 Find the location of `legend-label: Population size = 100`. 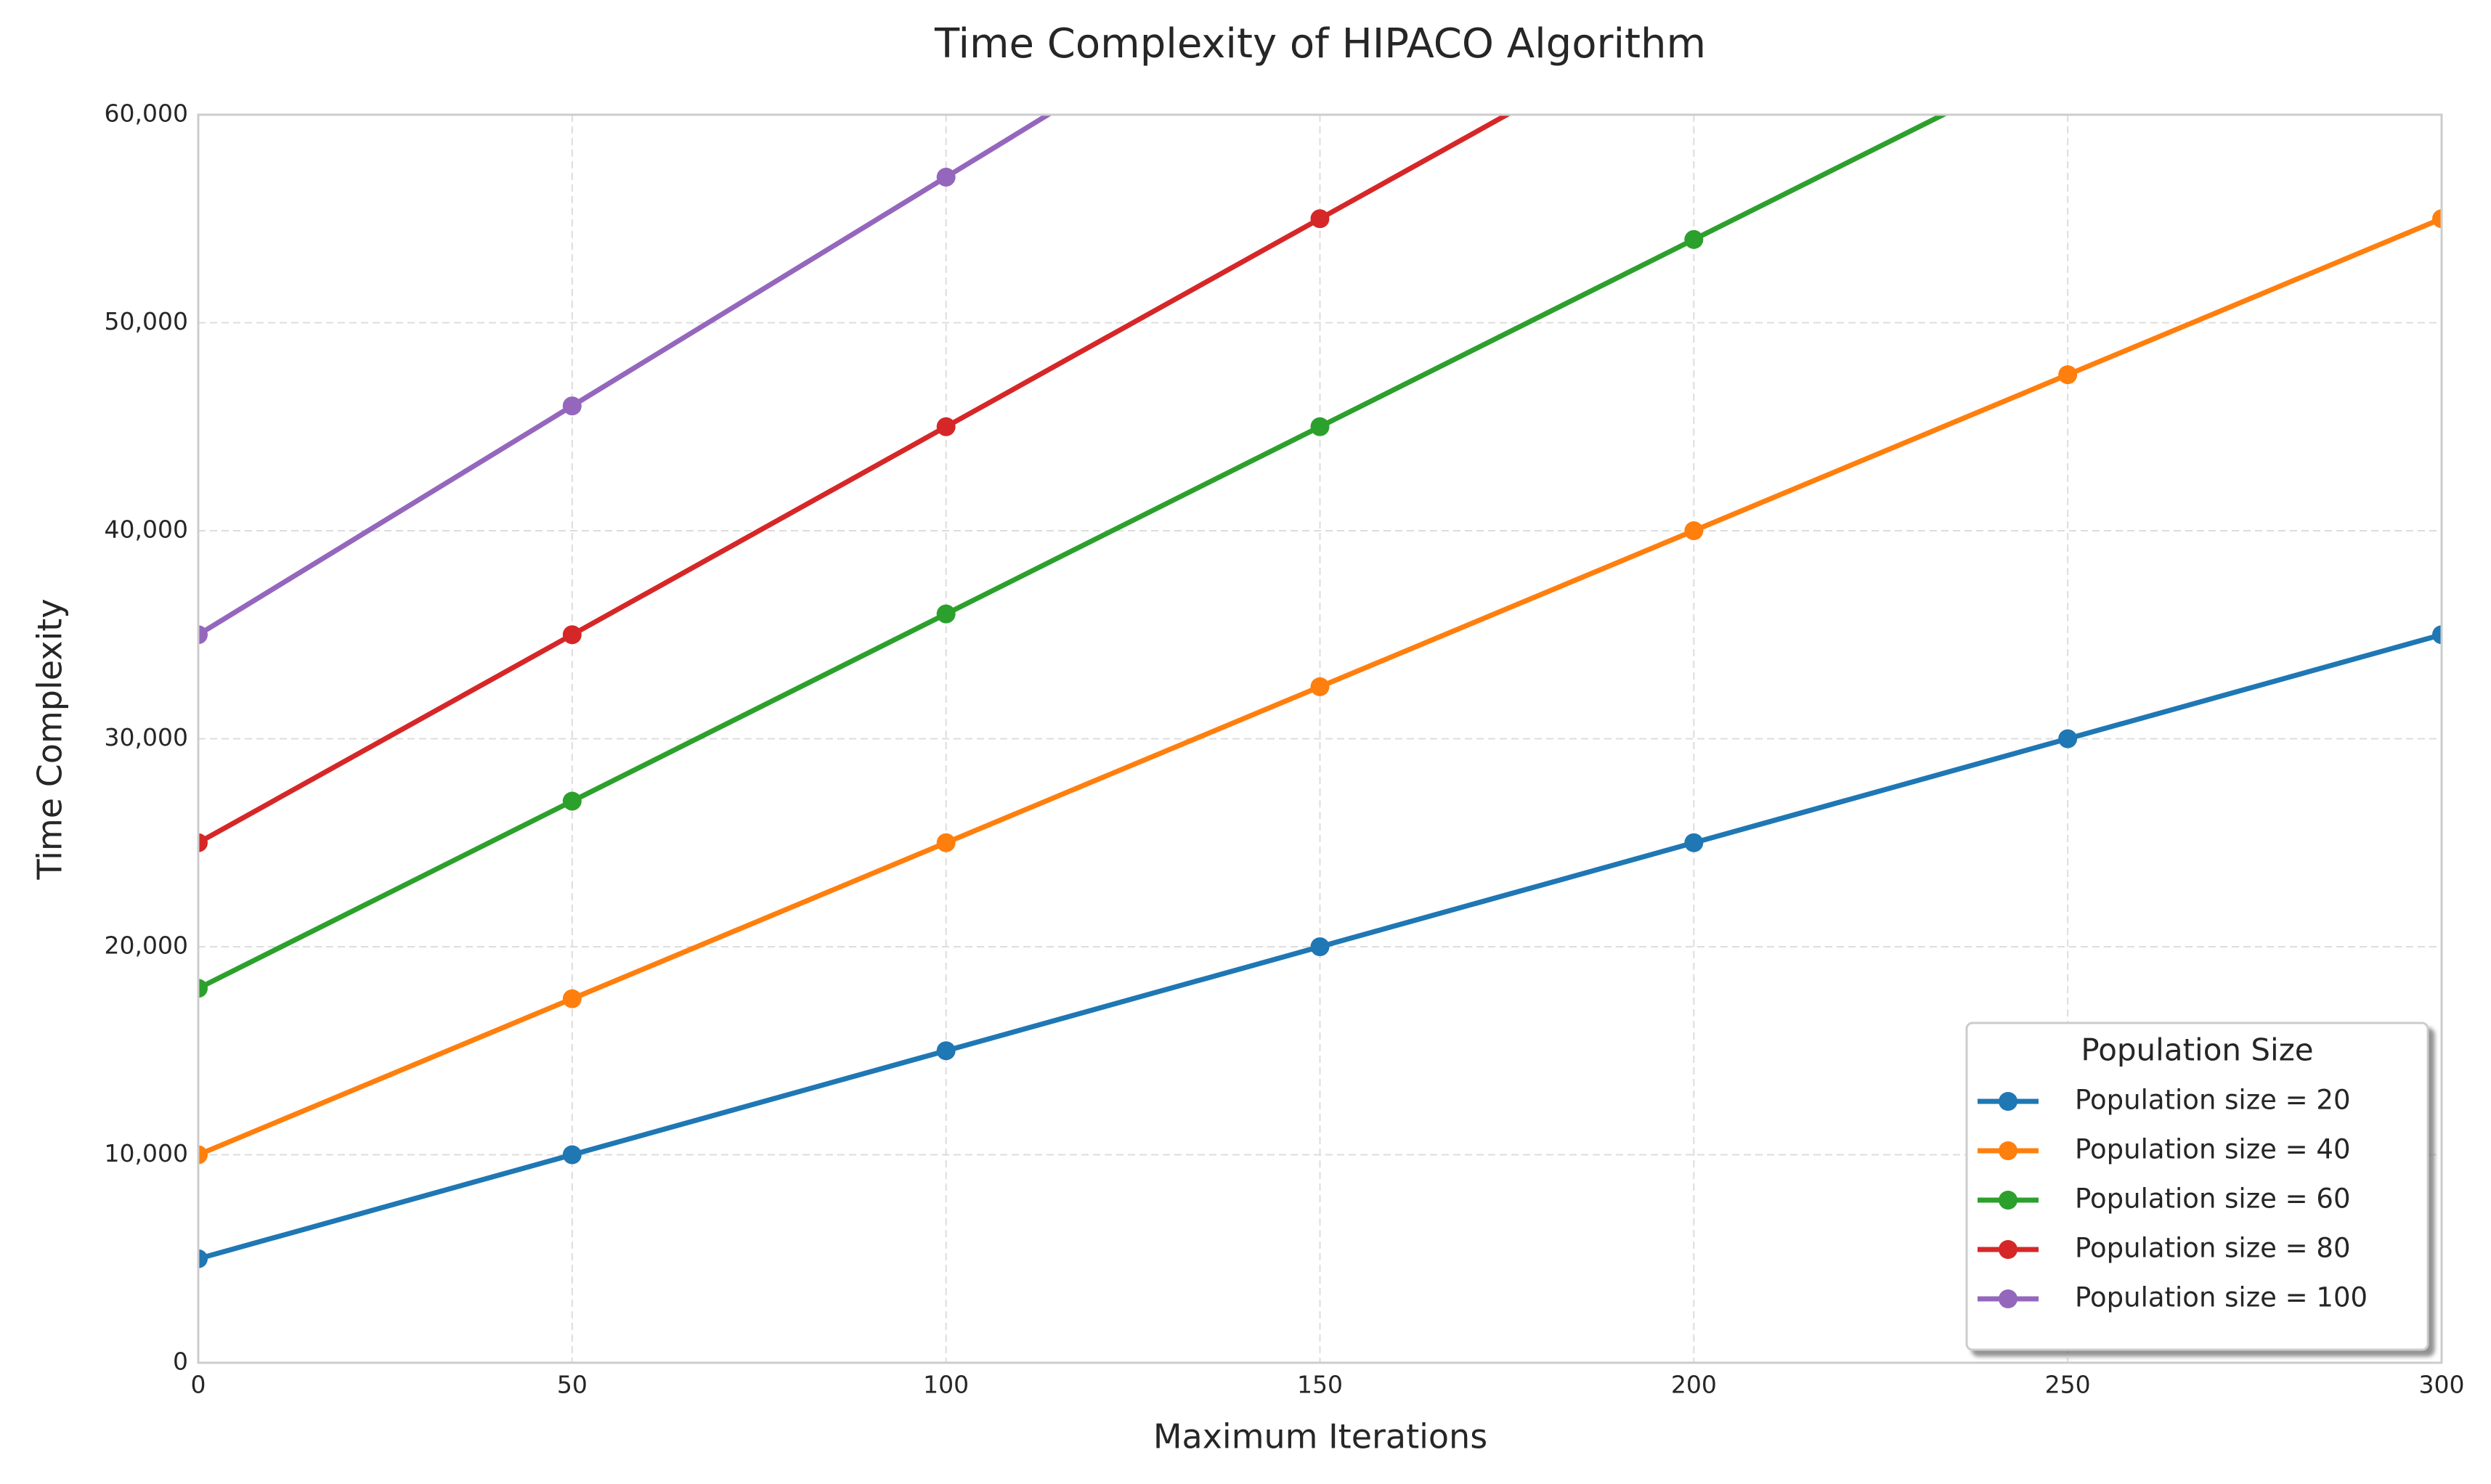

legend-label: Population size = 100 is located at coordinates (2221, 1297).